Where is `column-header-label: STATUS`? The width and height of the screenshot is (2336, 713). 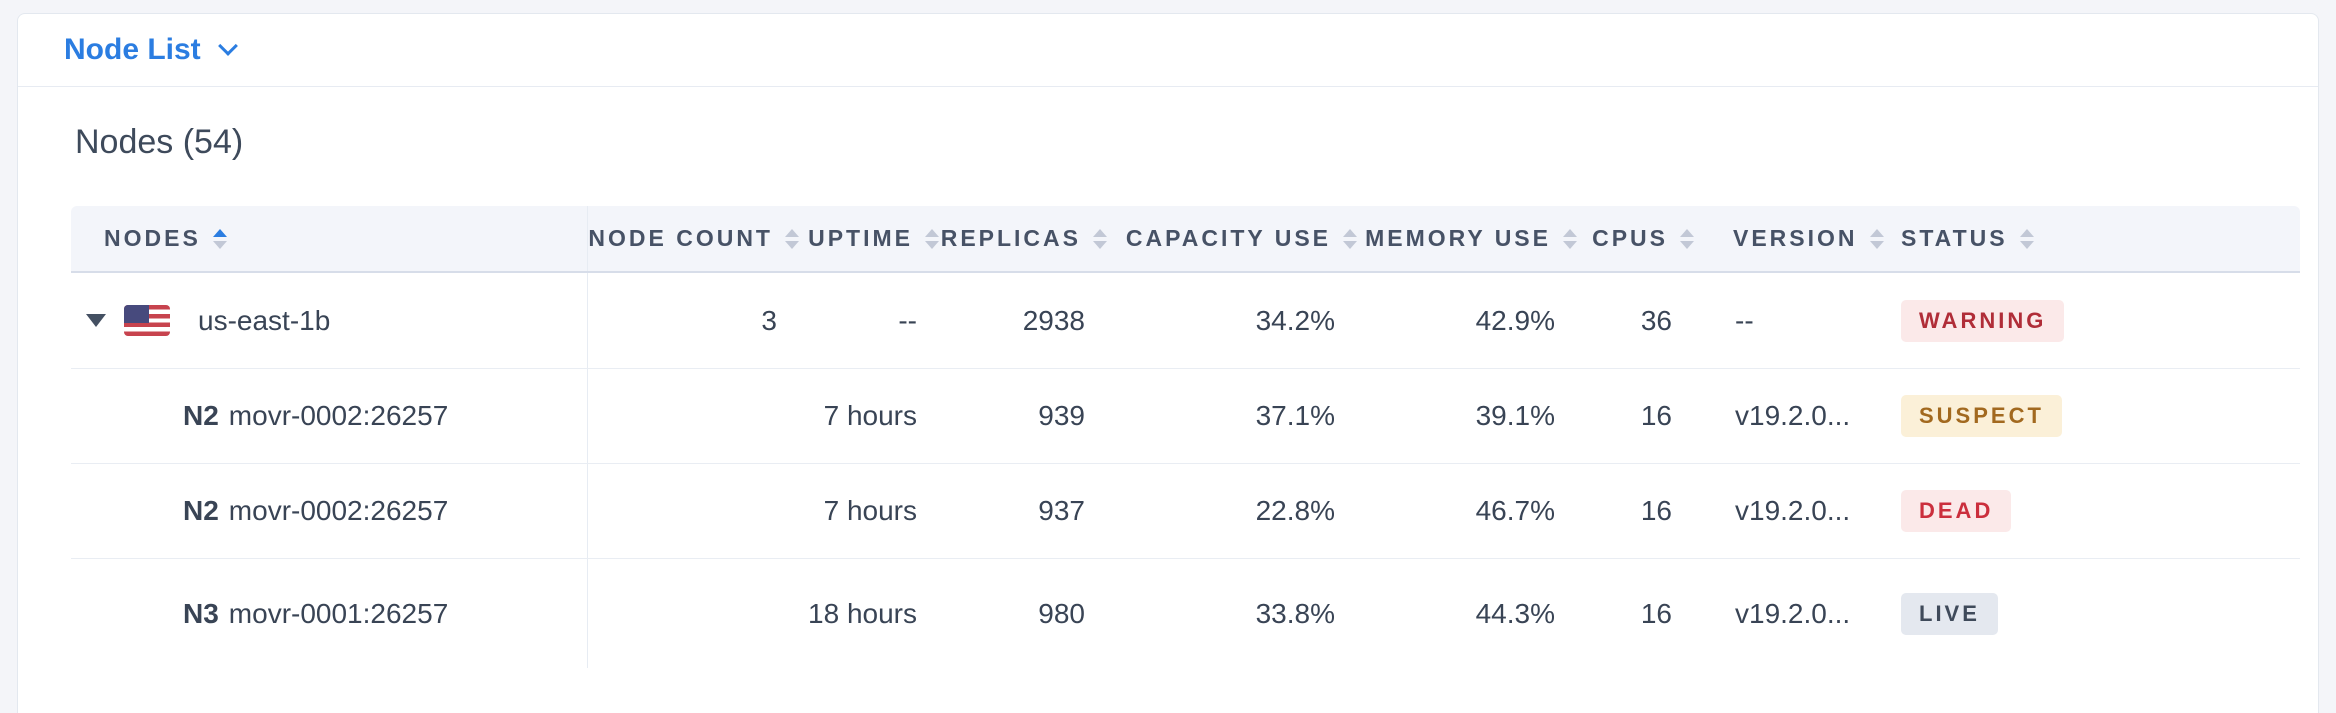
column-header-label: STATUS is located at coordinates (1954, 238).